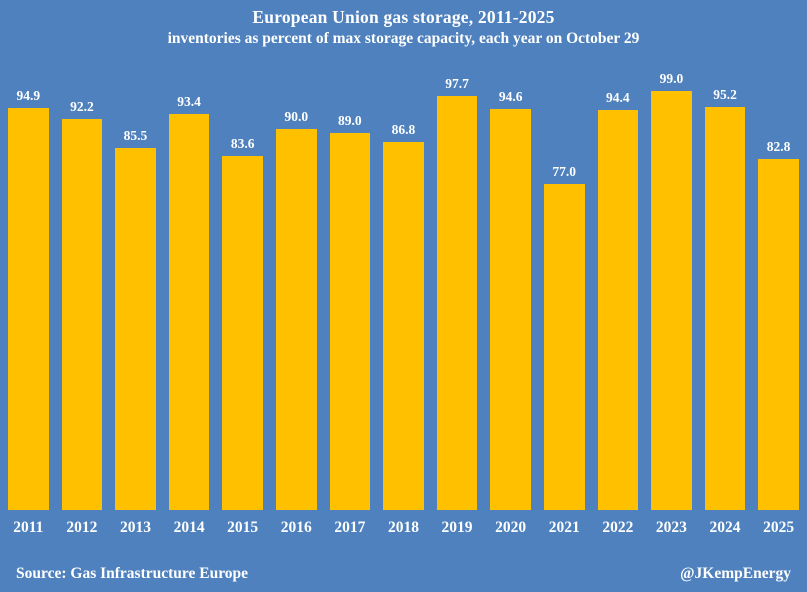  Describe the element at coordinates (778, 147) in the screenshot. I see `bar-value-label: 82.8` at that location.